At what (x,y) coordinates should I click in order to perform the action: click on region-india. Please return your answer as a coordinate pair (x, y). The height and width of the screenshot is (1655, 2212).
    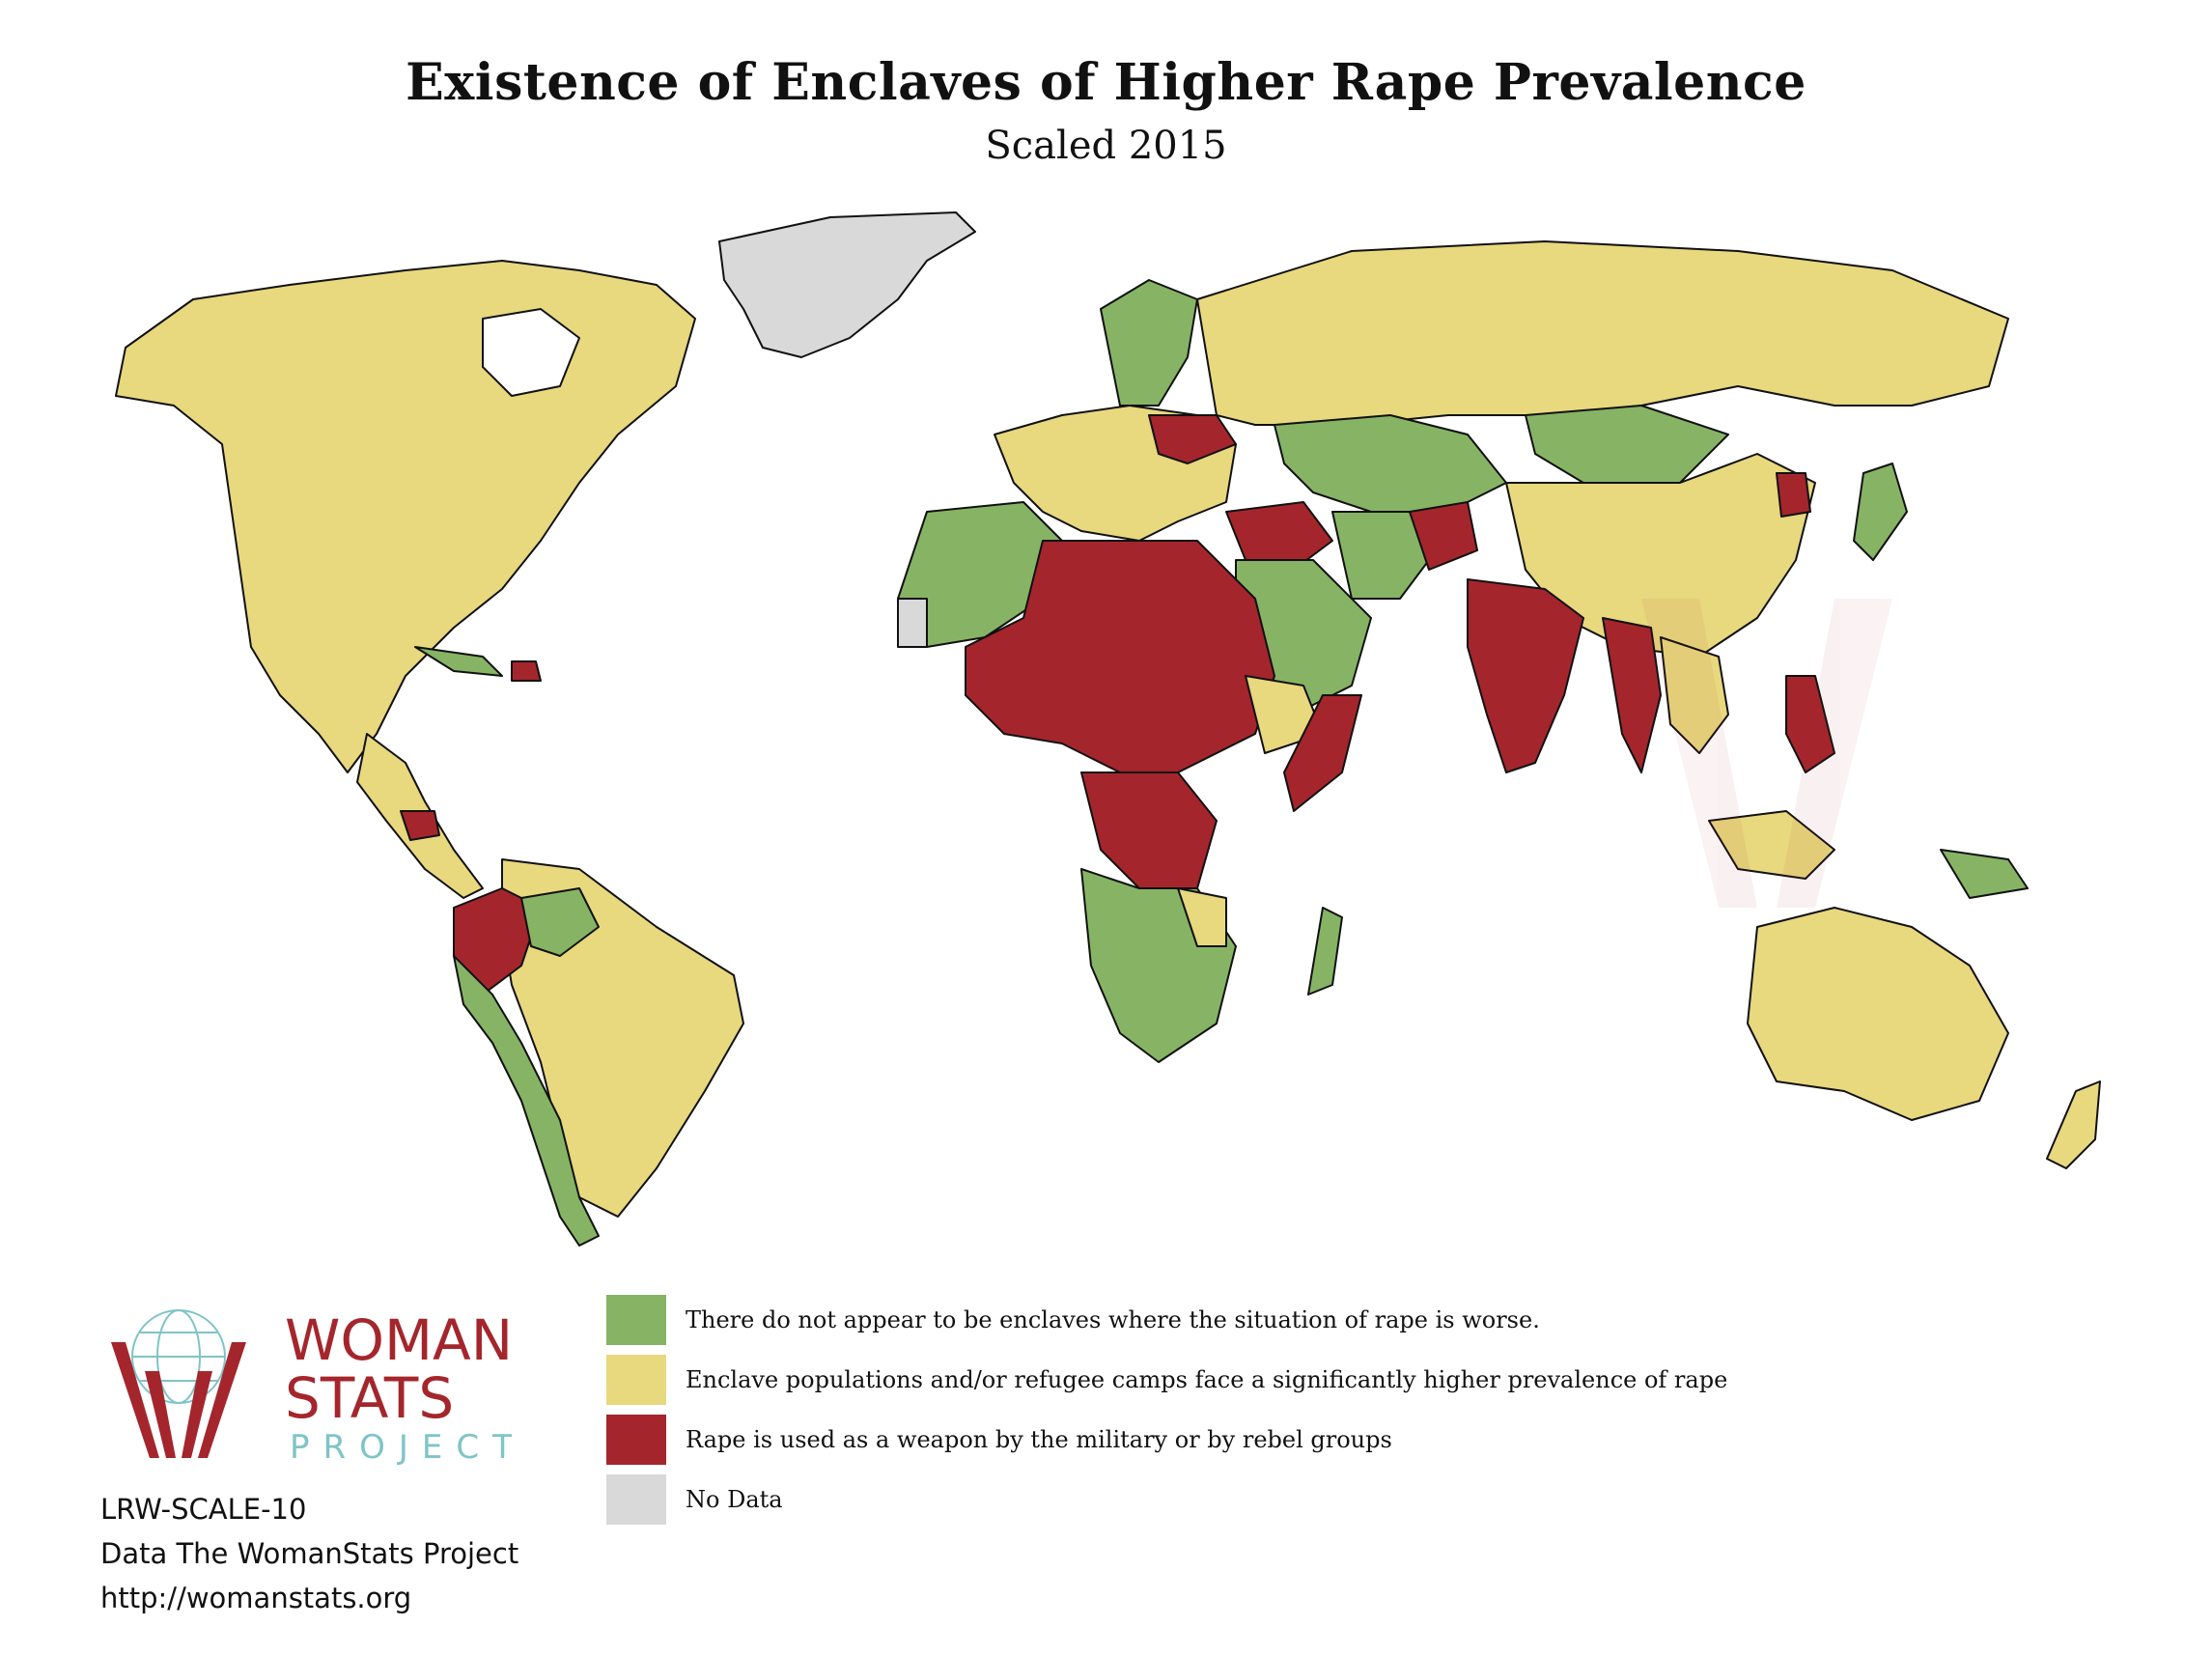
    Looking at the image, I should click on (1525, 676).